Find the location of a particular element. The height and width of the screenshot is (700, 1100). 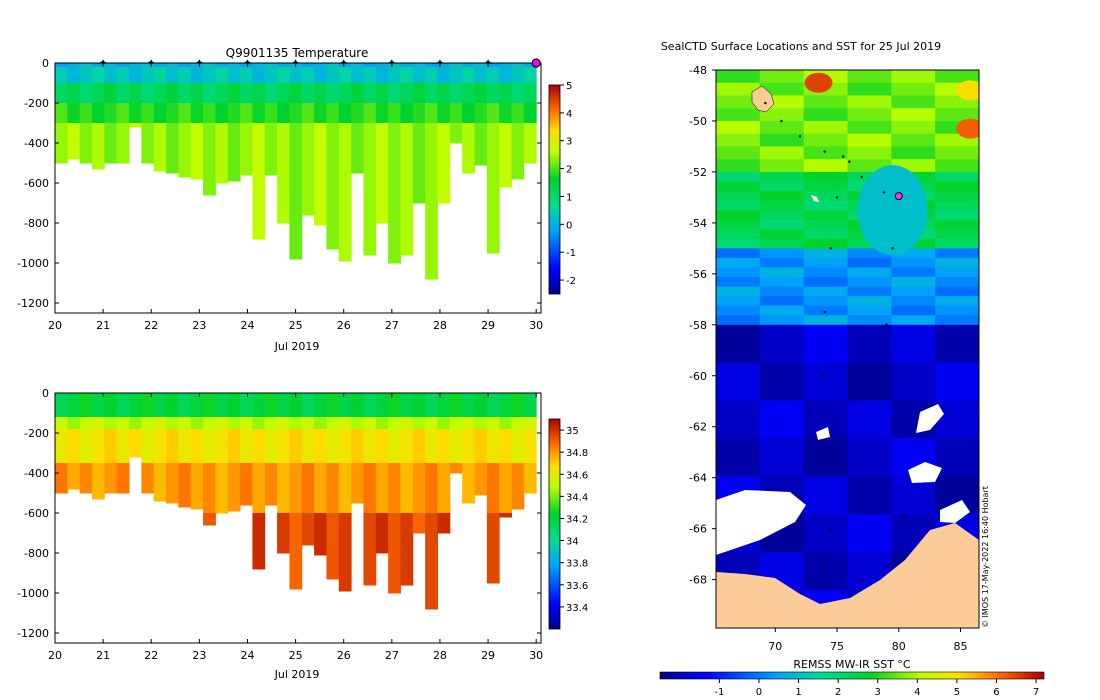

y-tick-label: -1200 is located at coordinates (33, 303).